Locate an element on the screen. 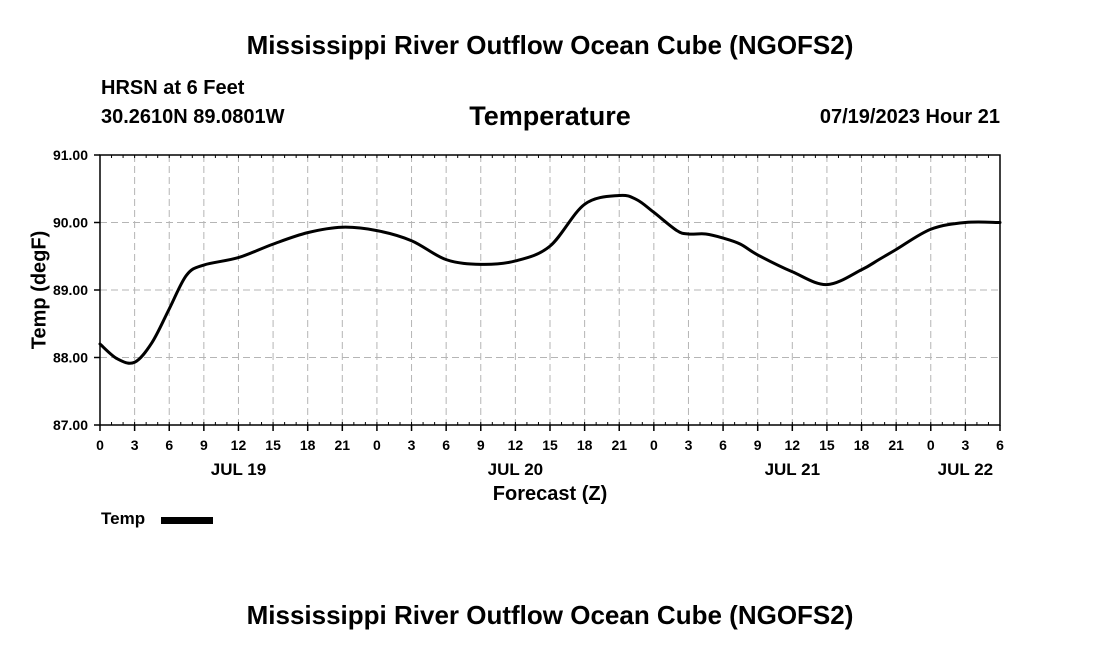 Image resolution: width=1100 pixels, height=650 pixels. x-axis-label: Forecast (Z) is located at coordinates (550, 494).